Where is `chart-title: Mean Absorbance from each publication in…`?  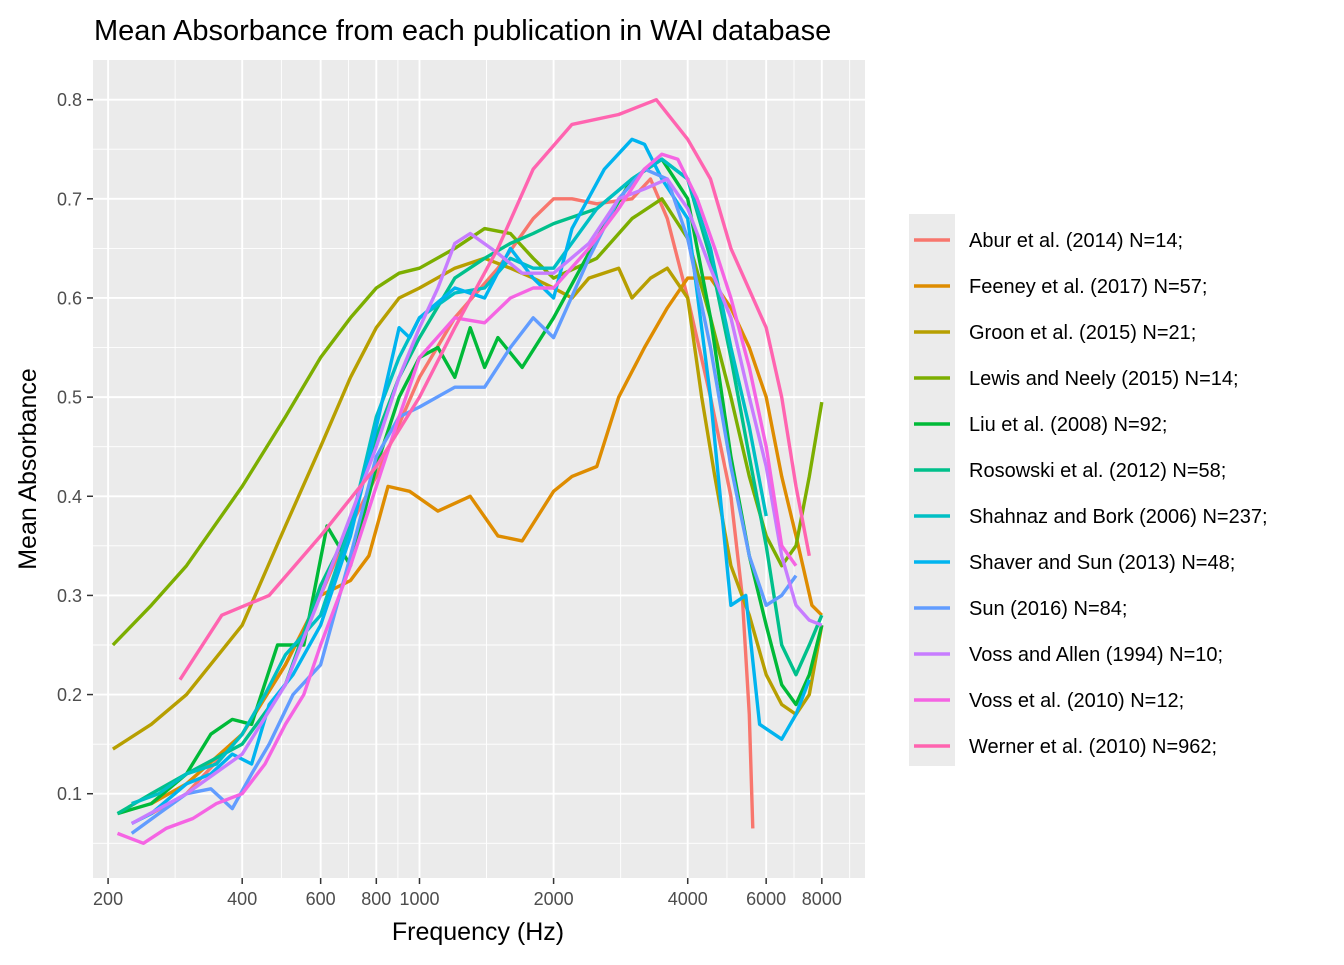
chart-title: Mean Absorbance from each publication in… is located at coordinates (462, 31).